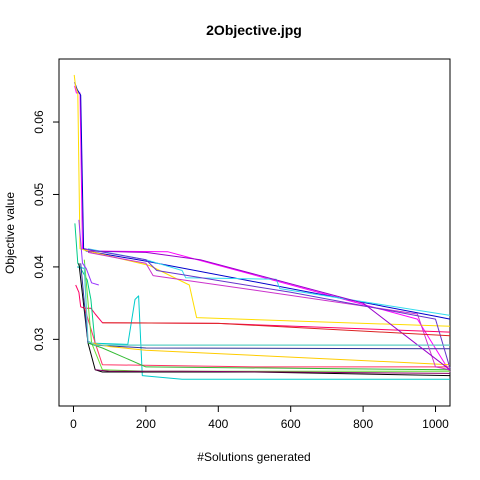 The width and height of the screenshot is (480, 480). What do you see at coordinates (435, 424) in the screenshot?
I see `x-tick-label: 1000` at bounding box center [435, 424].